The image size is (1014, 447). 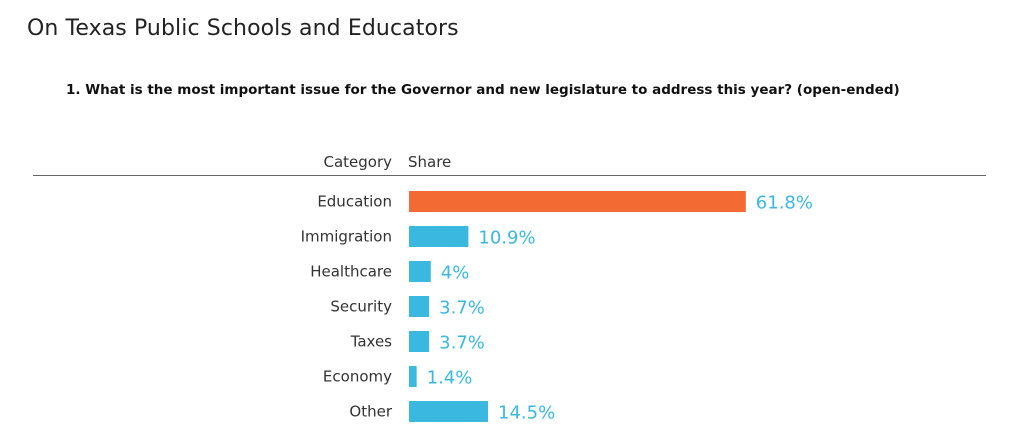 What do you see at coordinates (429, 162) in the screenshot?
I see `share-column-header: Share` at bounding box center [429, 162].